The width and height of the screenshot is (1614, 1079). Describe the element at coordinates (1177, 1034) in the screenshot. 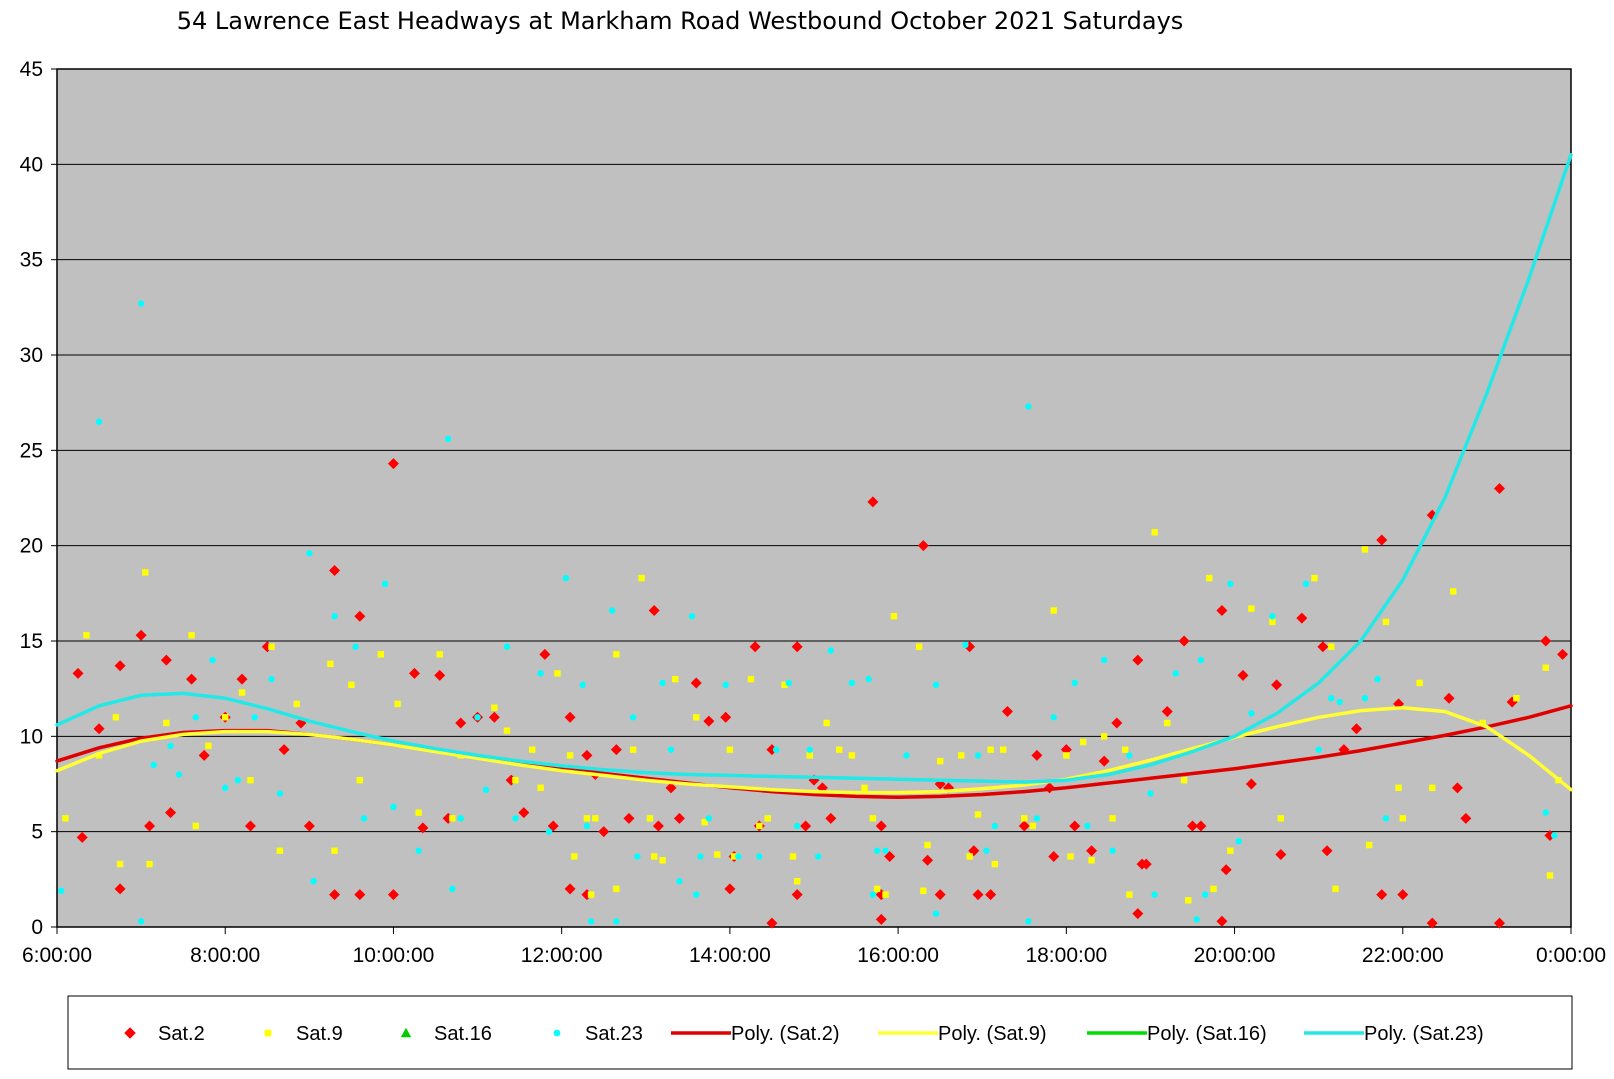

I see `legend-item: Poly. (Sat.16)` at that location.